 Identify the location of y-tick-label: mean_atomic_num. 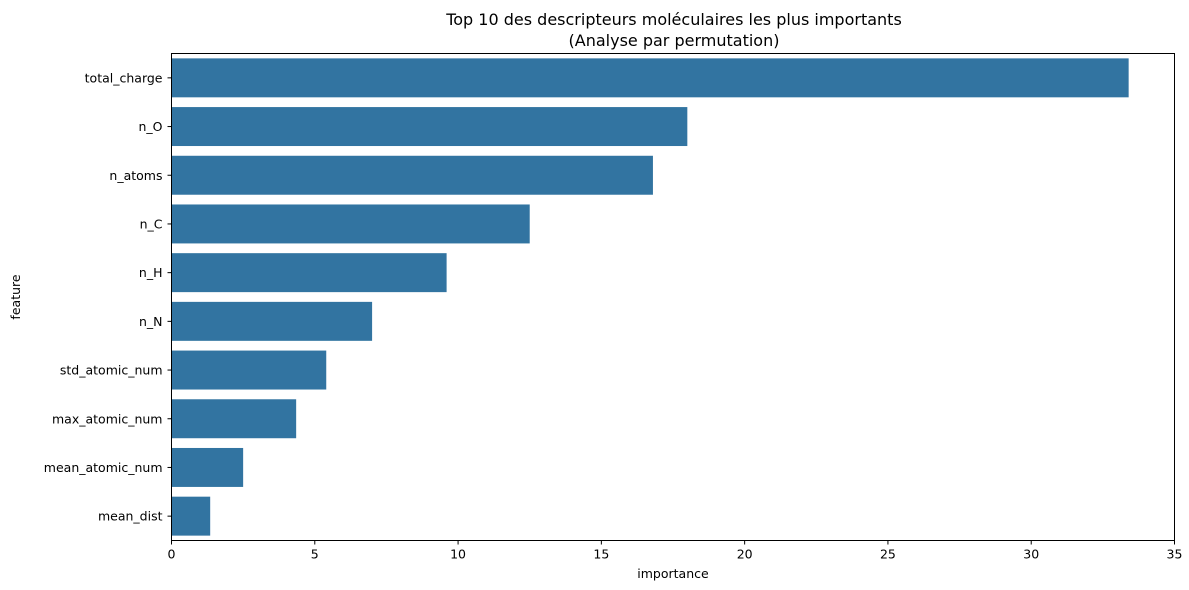
(103, 467).